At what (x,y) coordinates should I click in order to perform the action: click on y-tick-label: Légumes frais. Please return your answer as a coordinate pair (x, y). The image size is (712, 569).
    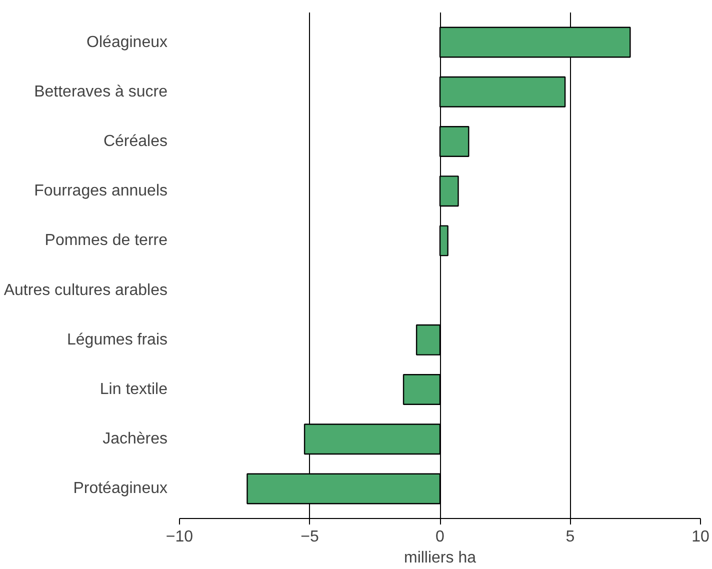
    Looking at the image, I should click on (117, 339).